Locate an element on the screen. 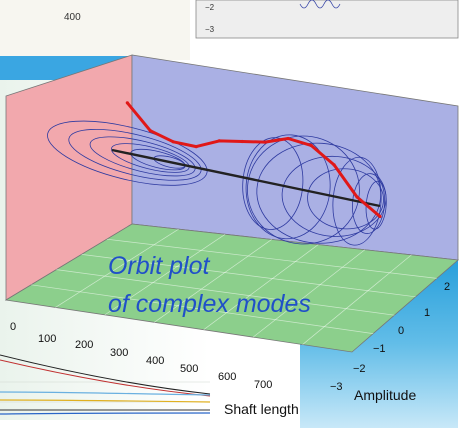  background-plot-top-left is located at coordinates (95, 30).